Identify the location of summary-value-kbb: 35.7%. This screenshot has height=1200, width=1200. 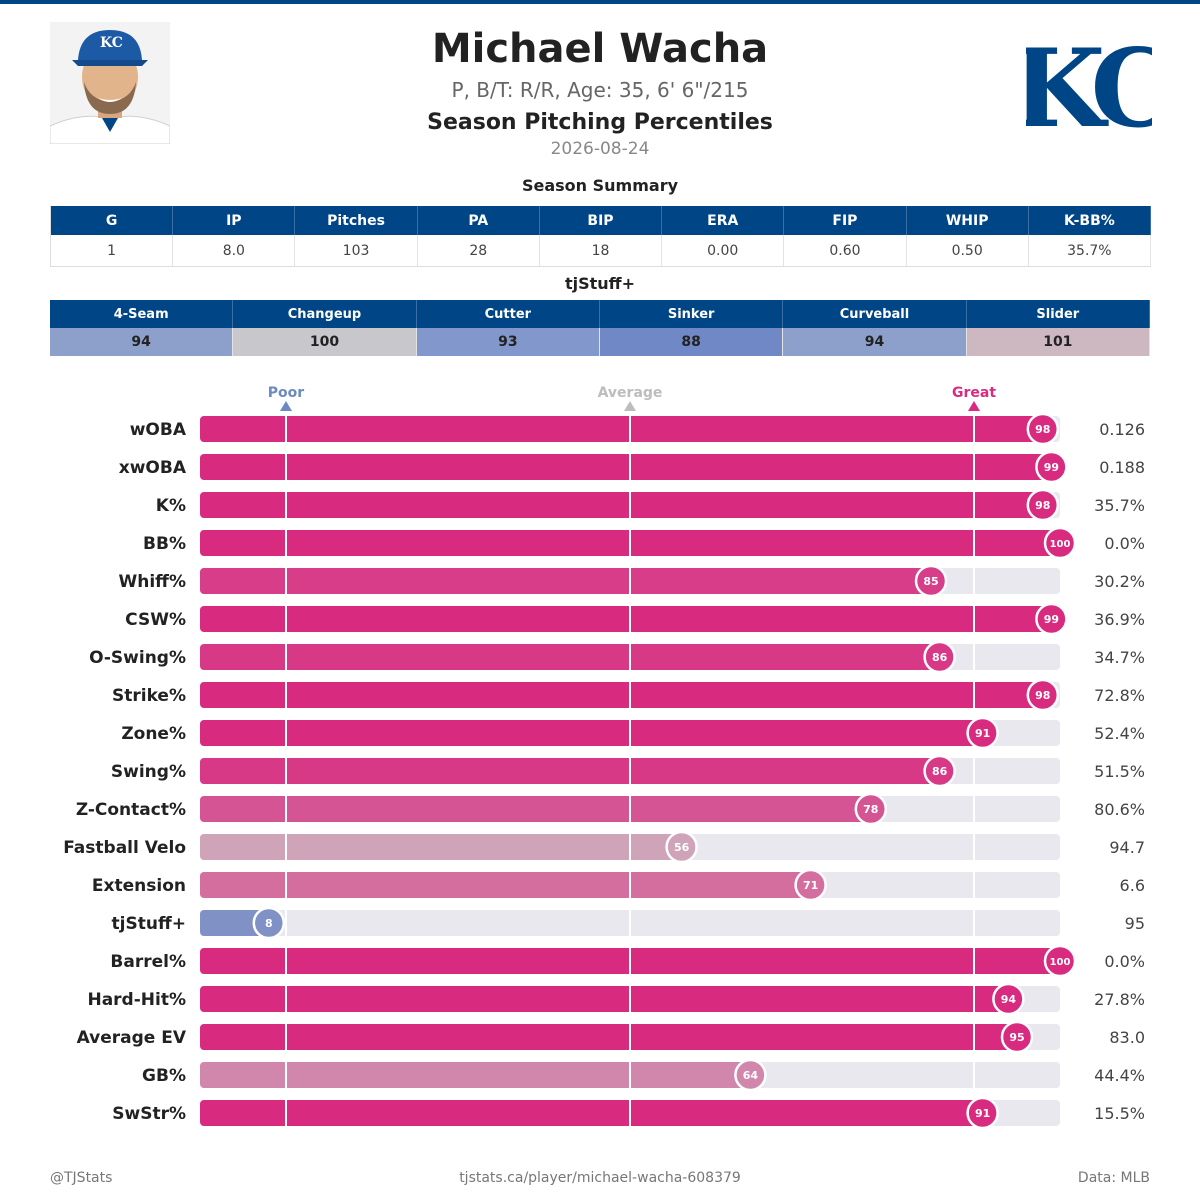
(1090, 250).